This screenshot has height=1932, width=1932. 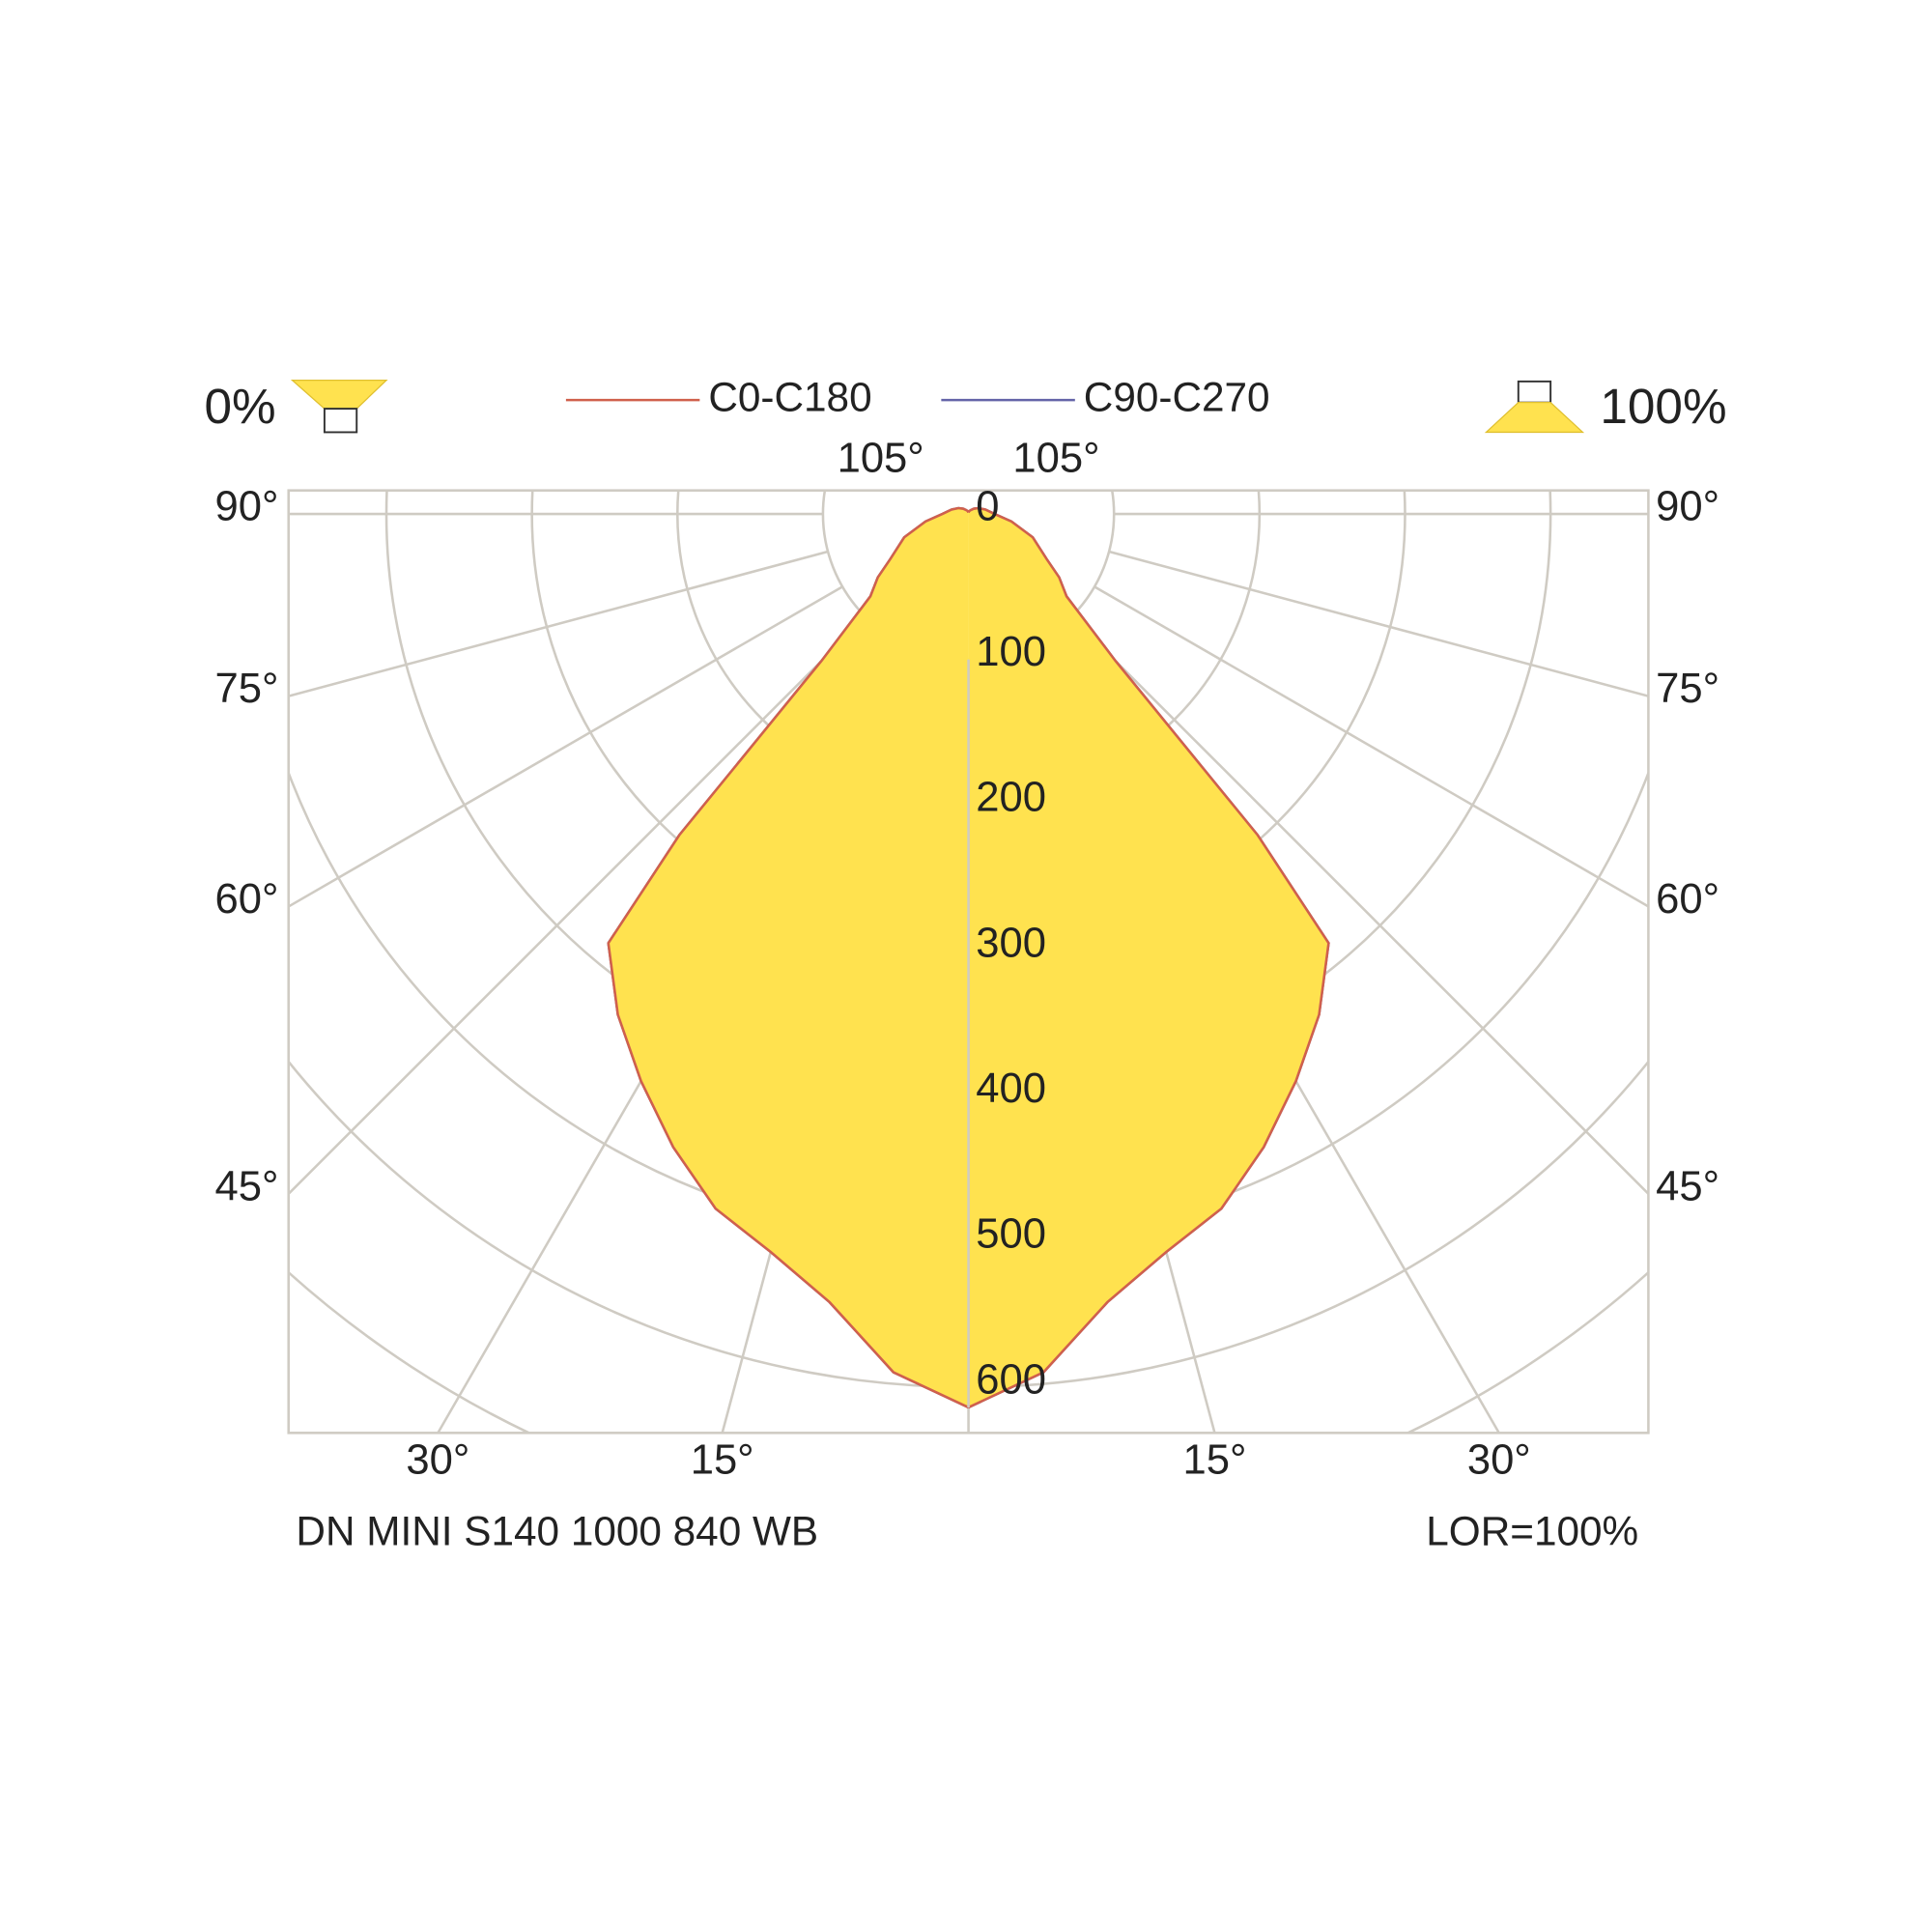 I want to click on r-tick-label: 600, so click(x=1011, y=1379).